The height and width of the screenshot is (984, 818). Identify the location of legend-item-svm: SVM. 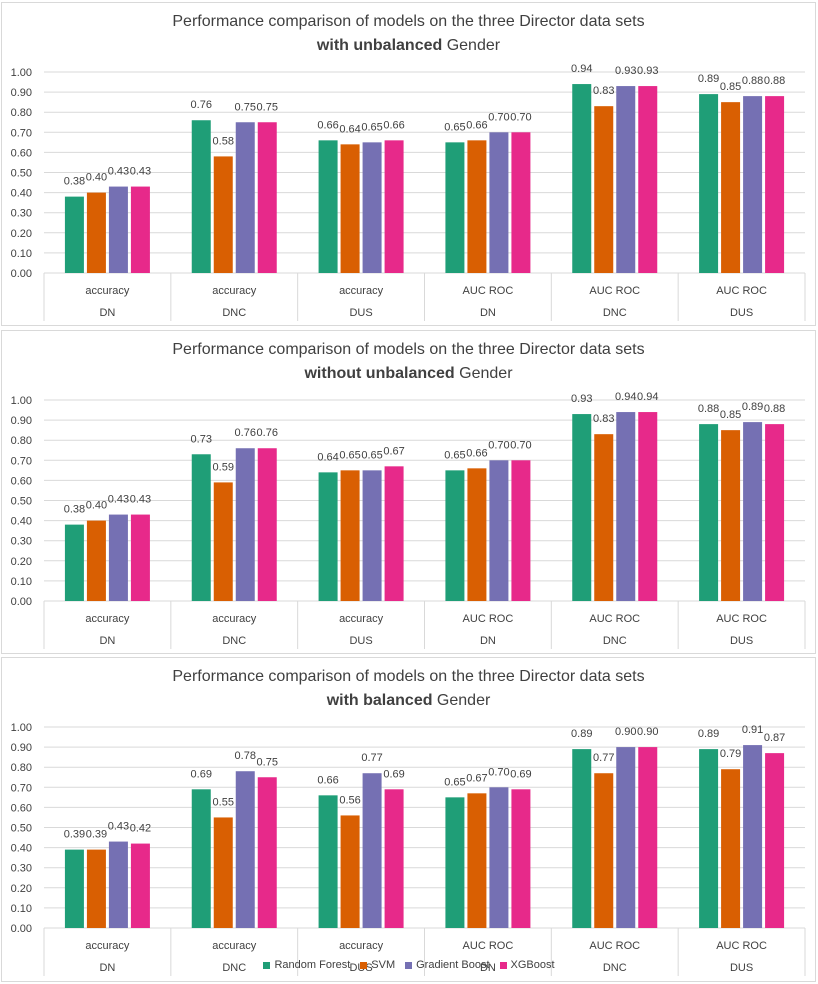
(377, 965).